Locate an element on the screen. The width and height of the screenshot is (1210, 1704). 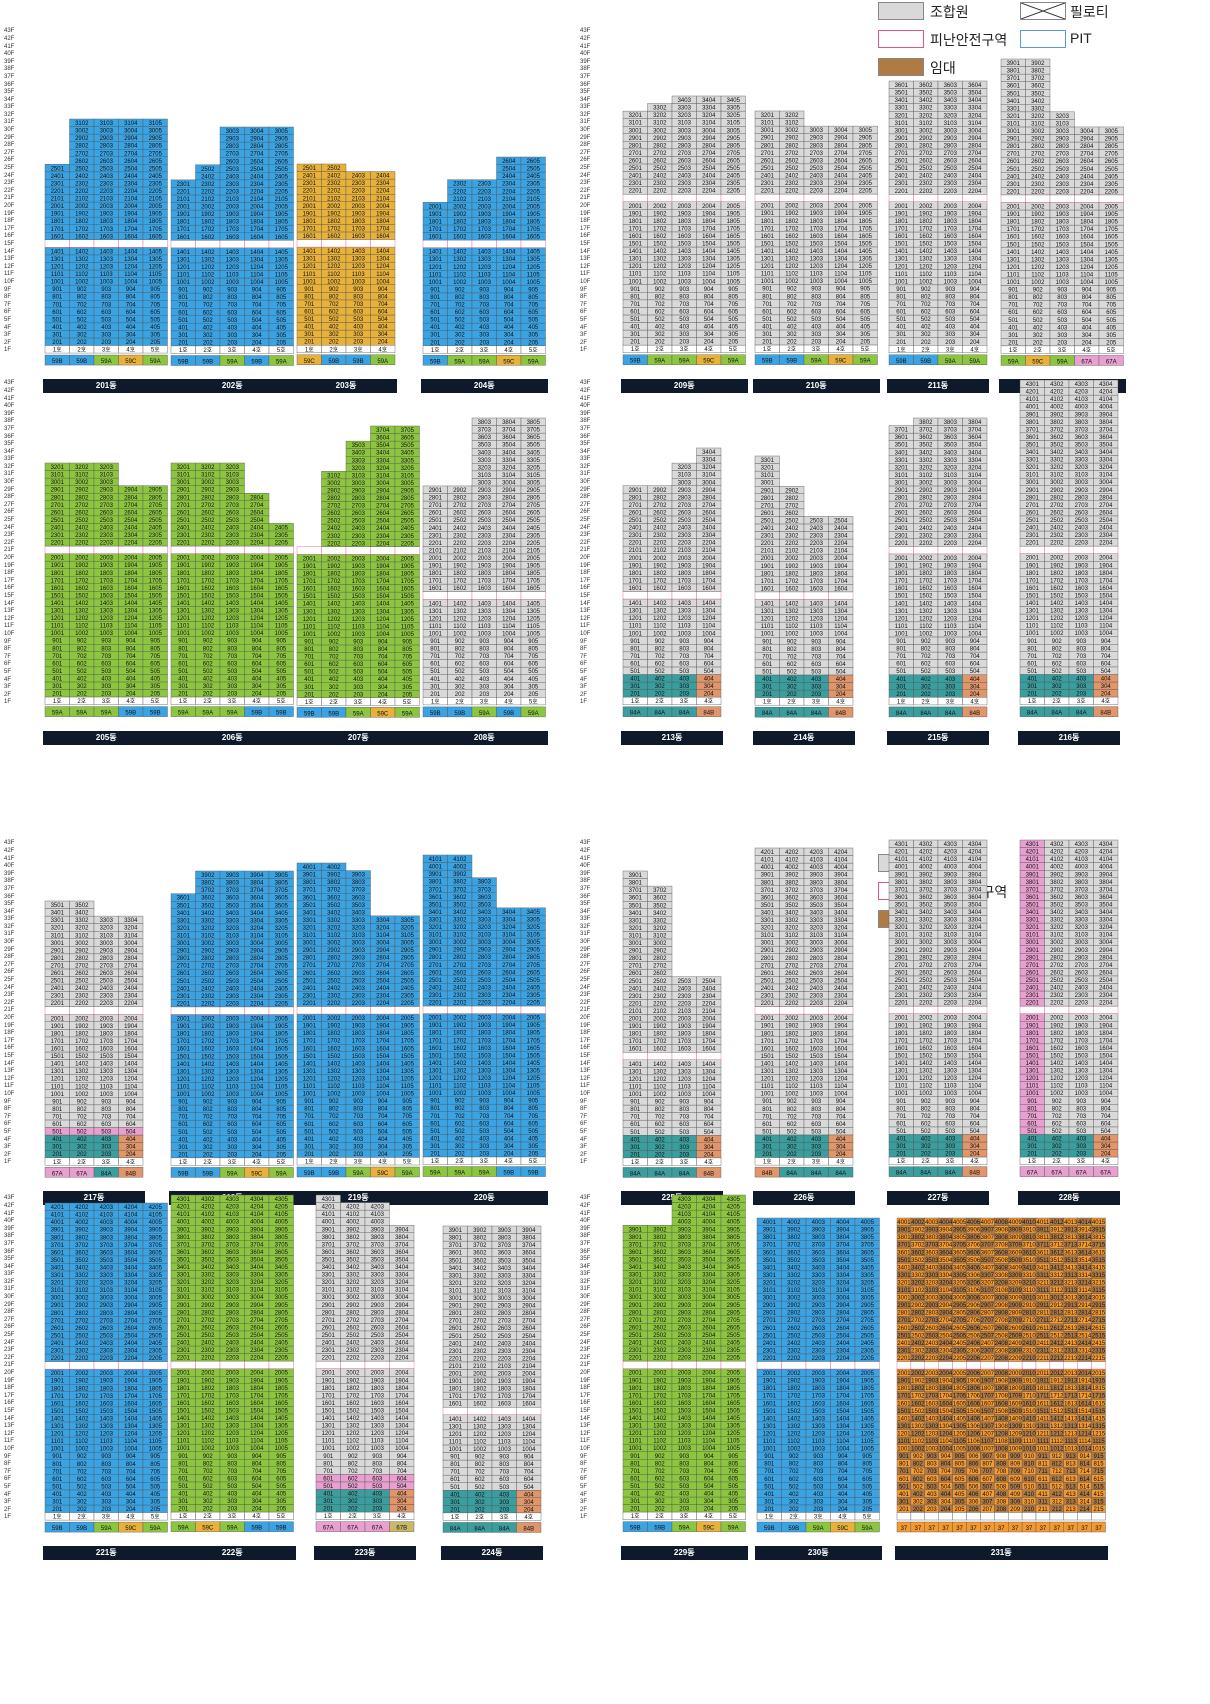
unit-number: 403 is located at coordinates (484, 328).